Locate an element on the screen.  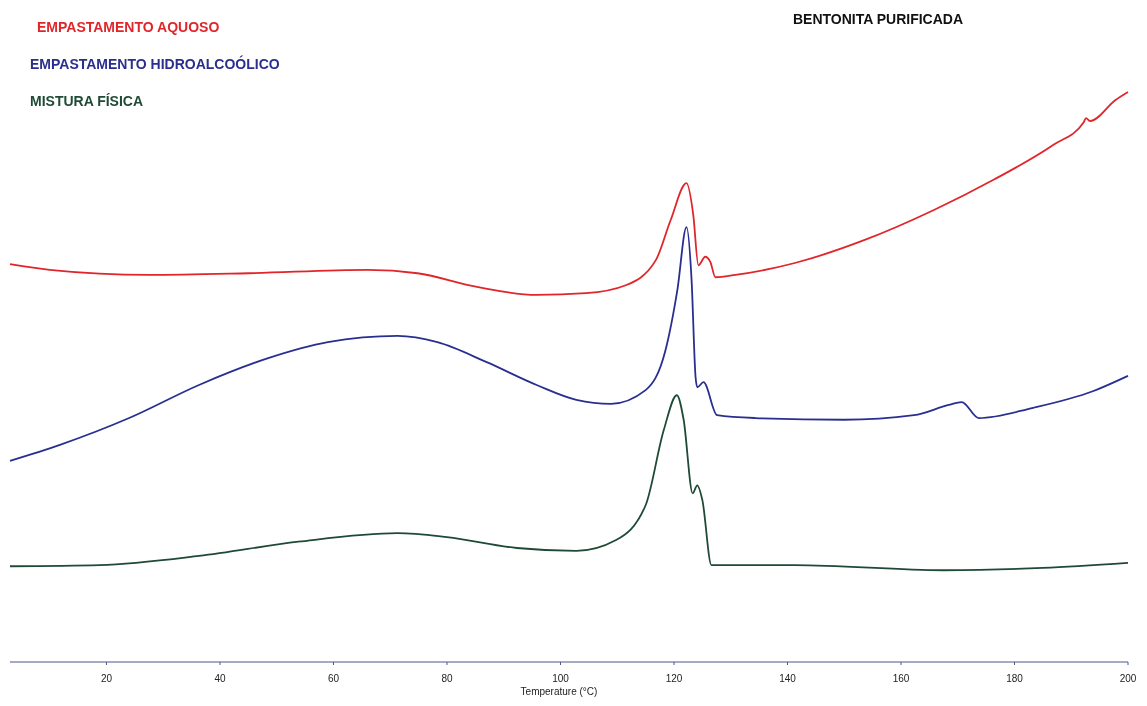
x-tick-label: 180 is located at coordinates (1015, 678).